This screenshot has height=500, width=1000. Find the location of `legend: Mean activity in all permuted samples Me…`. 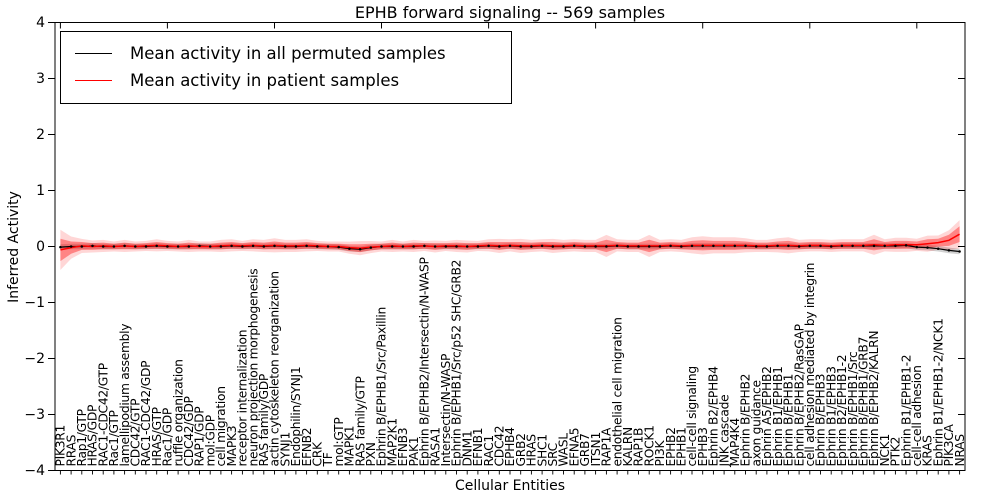

legend: Mean activity in all permuted samples Me… is located at coordinates (286, 67).